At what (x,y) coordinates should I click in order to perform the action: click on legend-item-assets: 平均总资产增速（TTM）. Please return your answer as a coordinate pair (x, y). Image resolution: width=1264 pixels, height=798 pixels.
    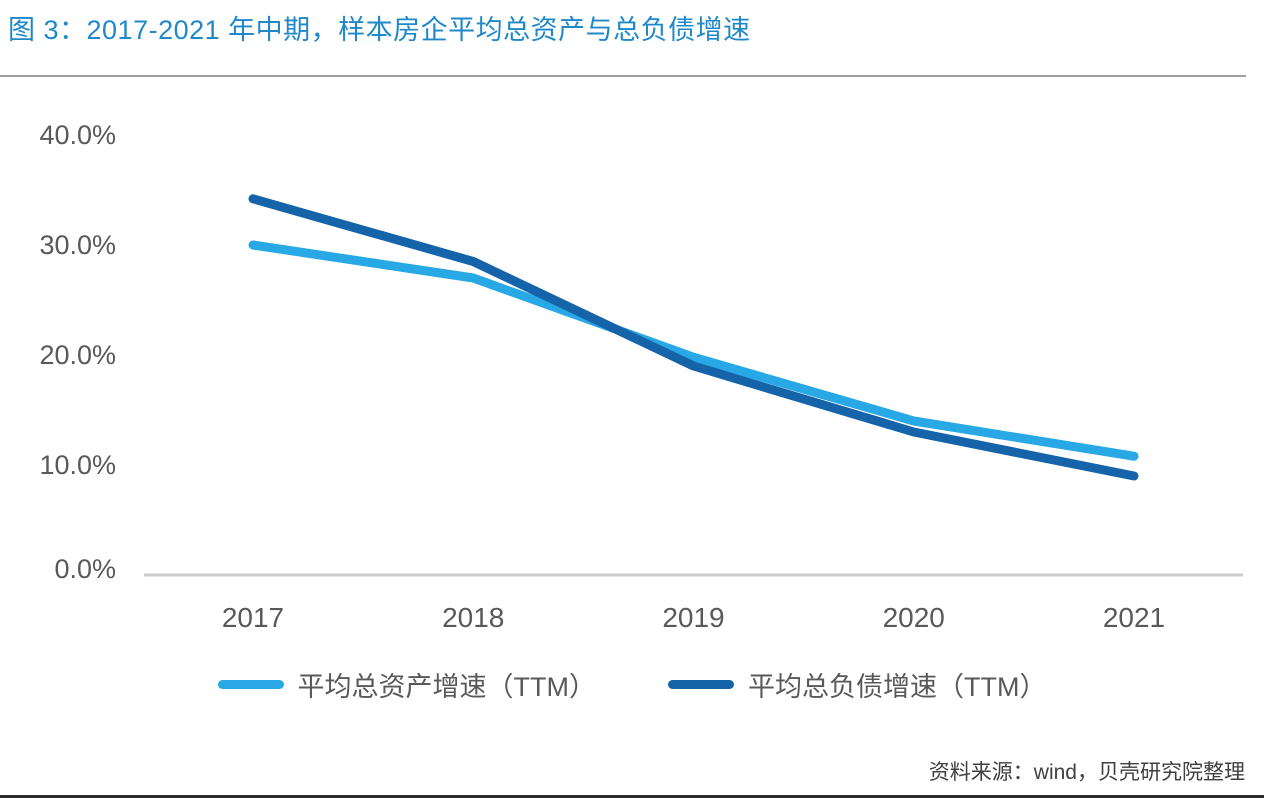
    Looking at the image, I should click on (406, 684).